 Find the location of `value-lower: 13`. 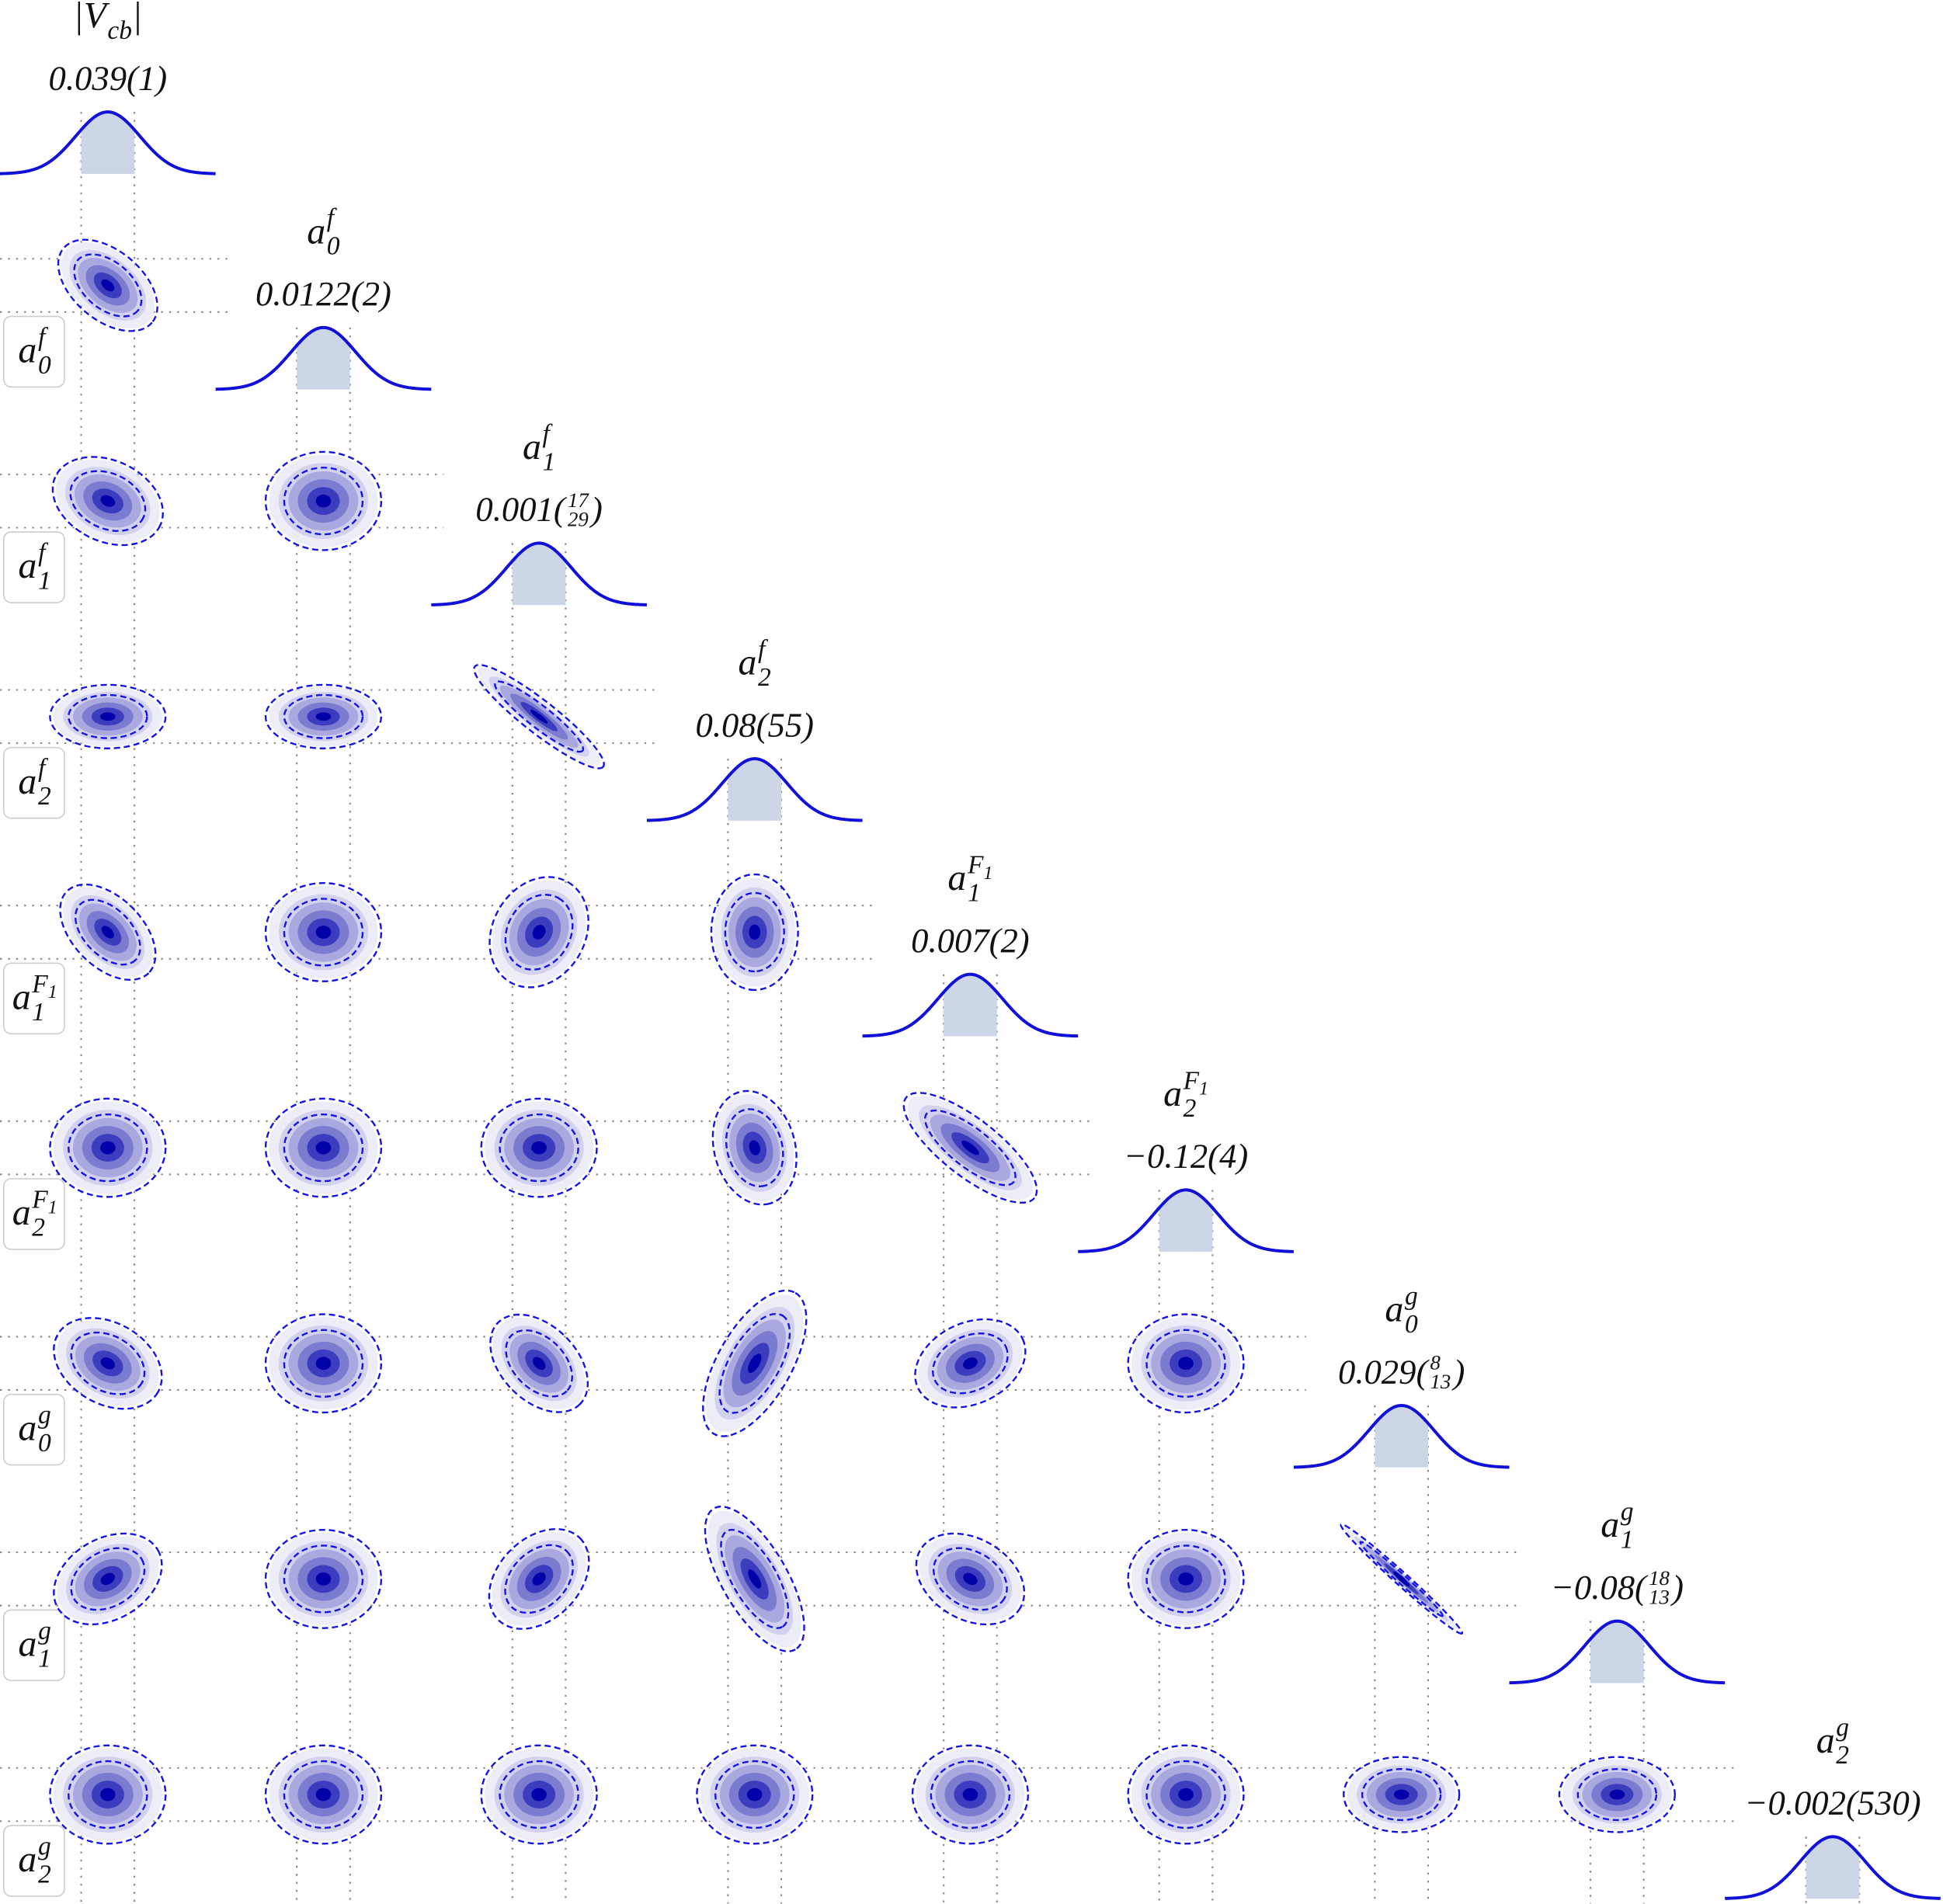

value-lower: 13 is located at coordinates (1659, 1598).